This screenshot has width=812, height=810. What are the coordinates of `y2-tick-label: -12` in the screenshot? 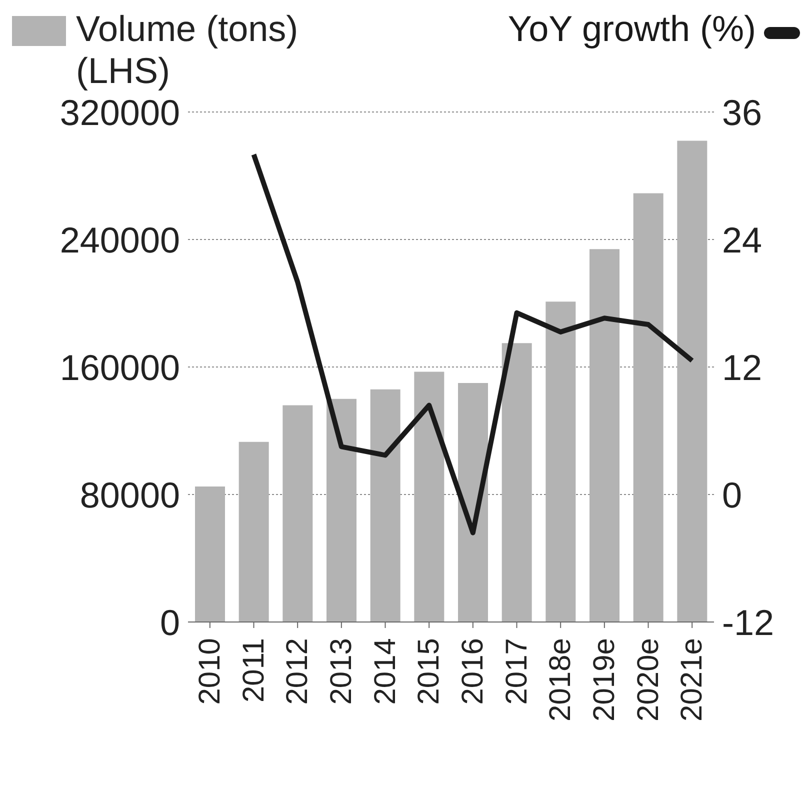 It's located at (748, 622).